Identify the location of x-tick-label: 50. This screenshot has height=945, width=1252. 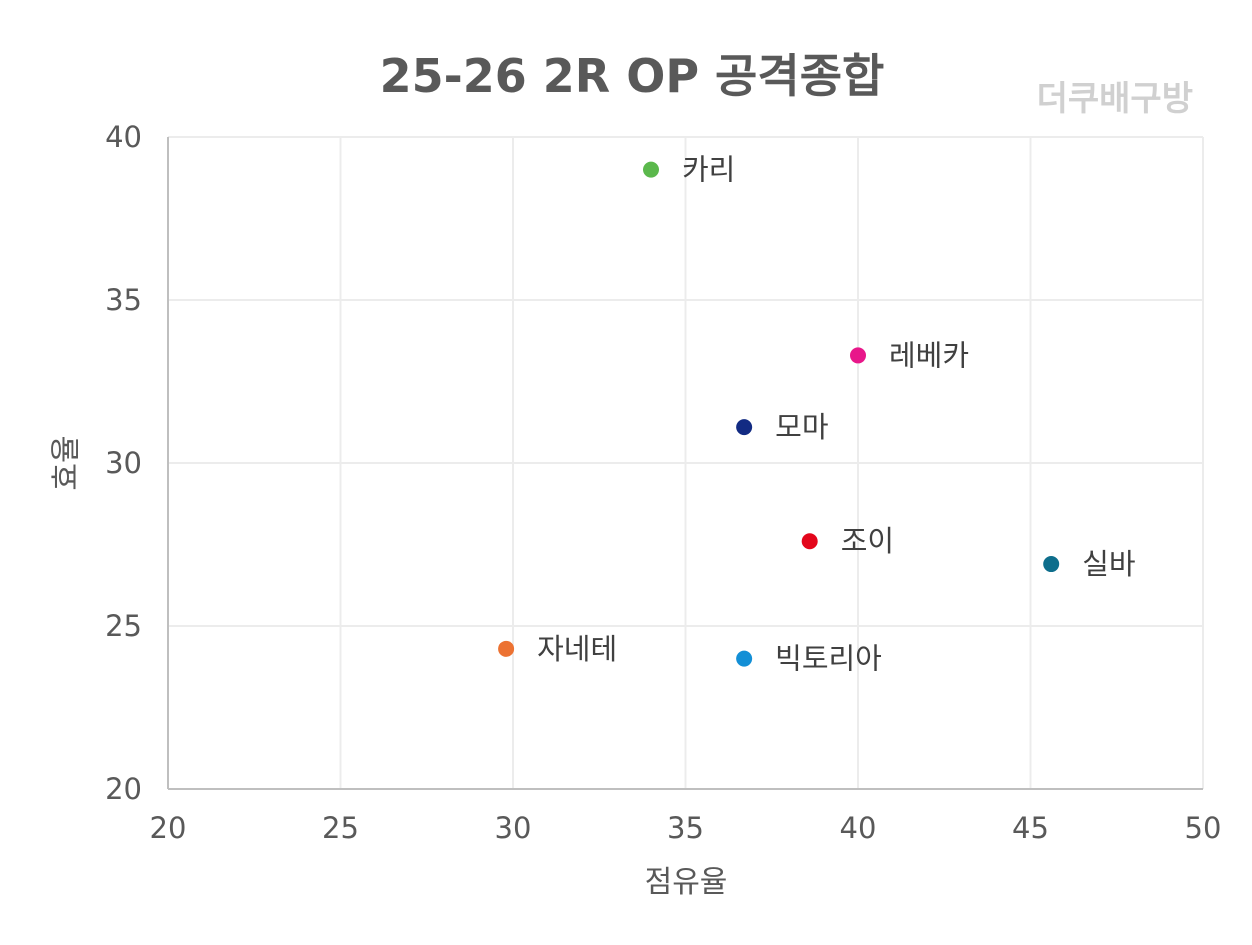
(1203, 828).